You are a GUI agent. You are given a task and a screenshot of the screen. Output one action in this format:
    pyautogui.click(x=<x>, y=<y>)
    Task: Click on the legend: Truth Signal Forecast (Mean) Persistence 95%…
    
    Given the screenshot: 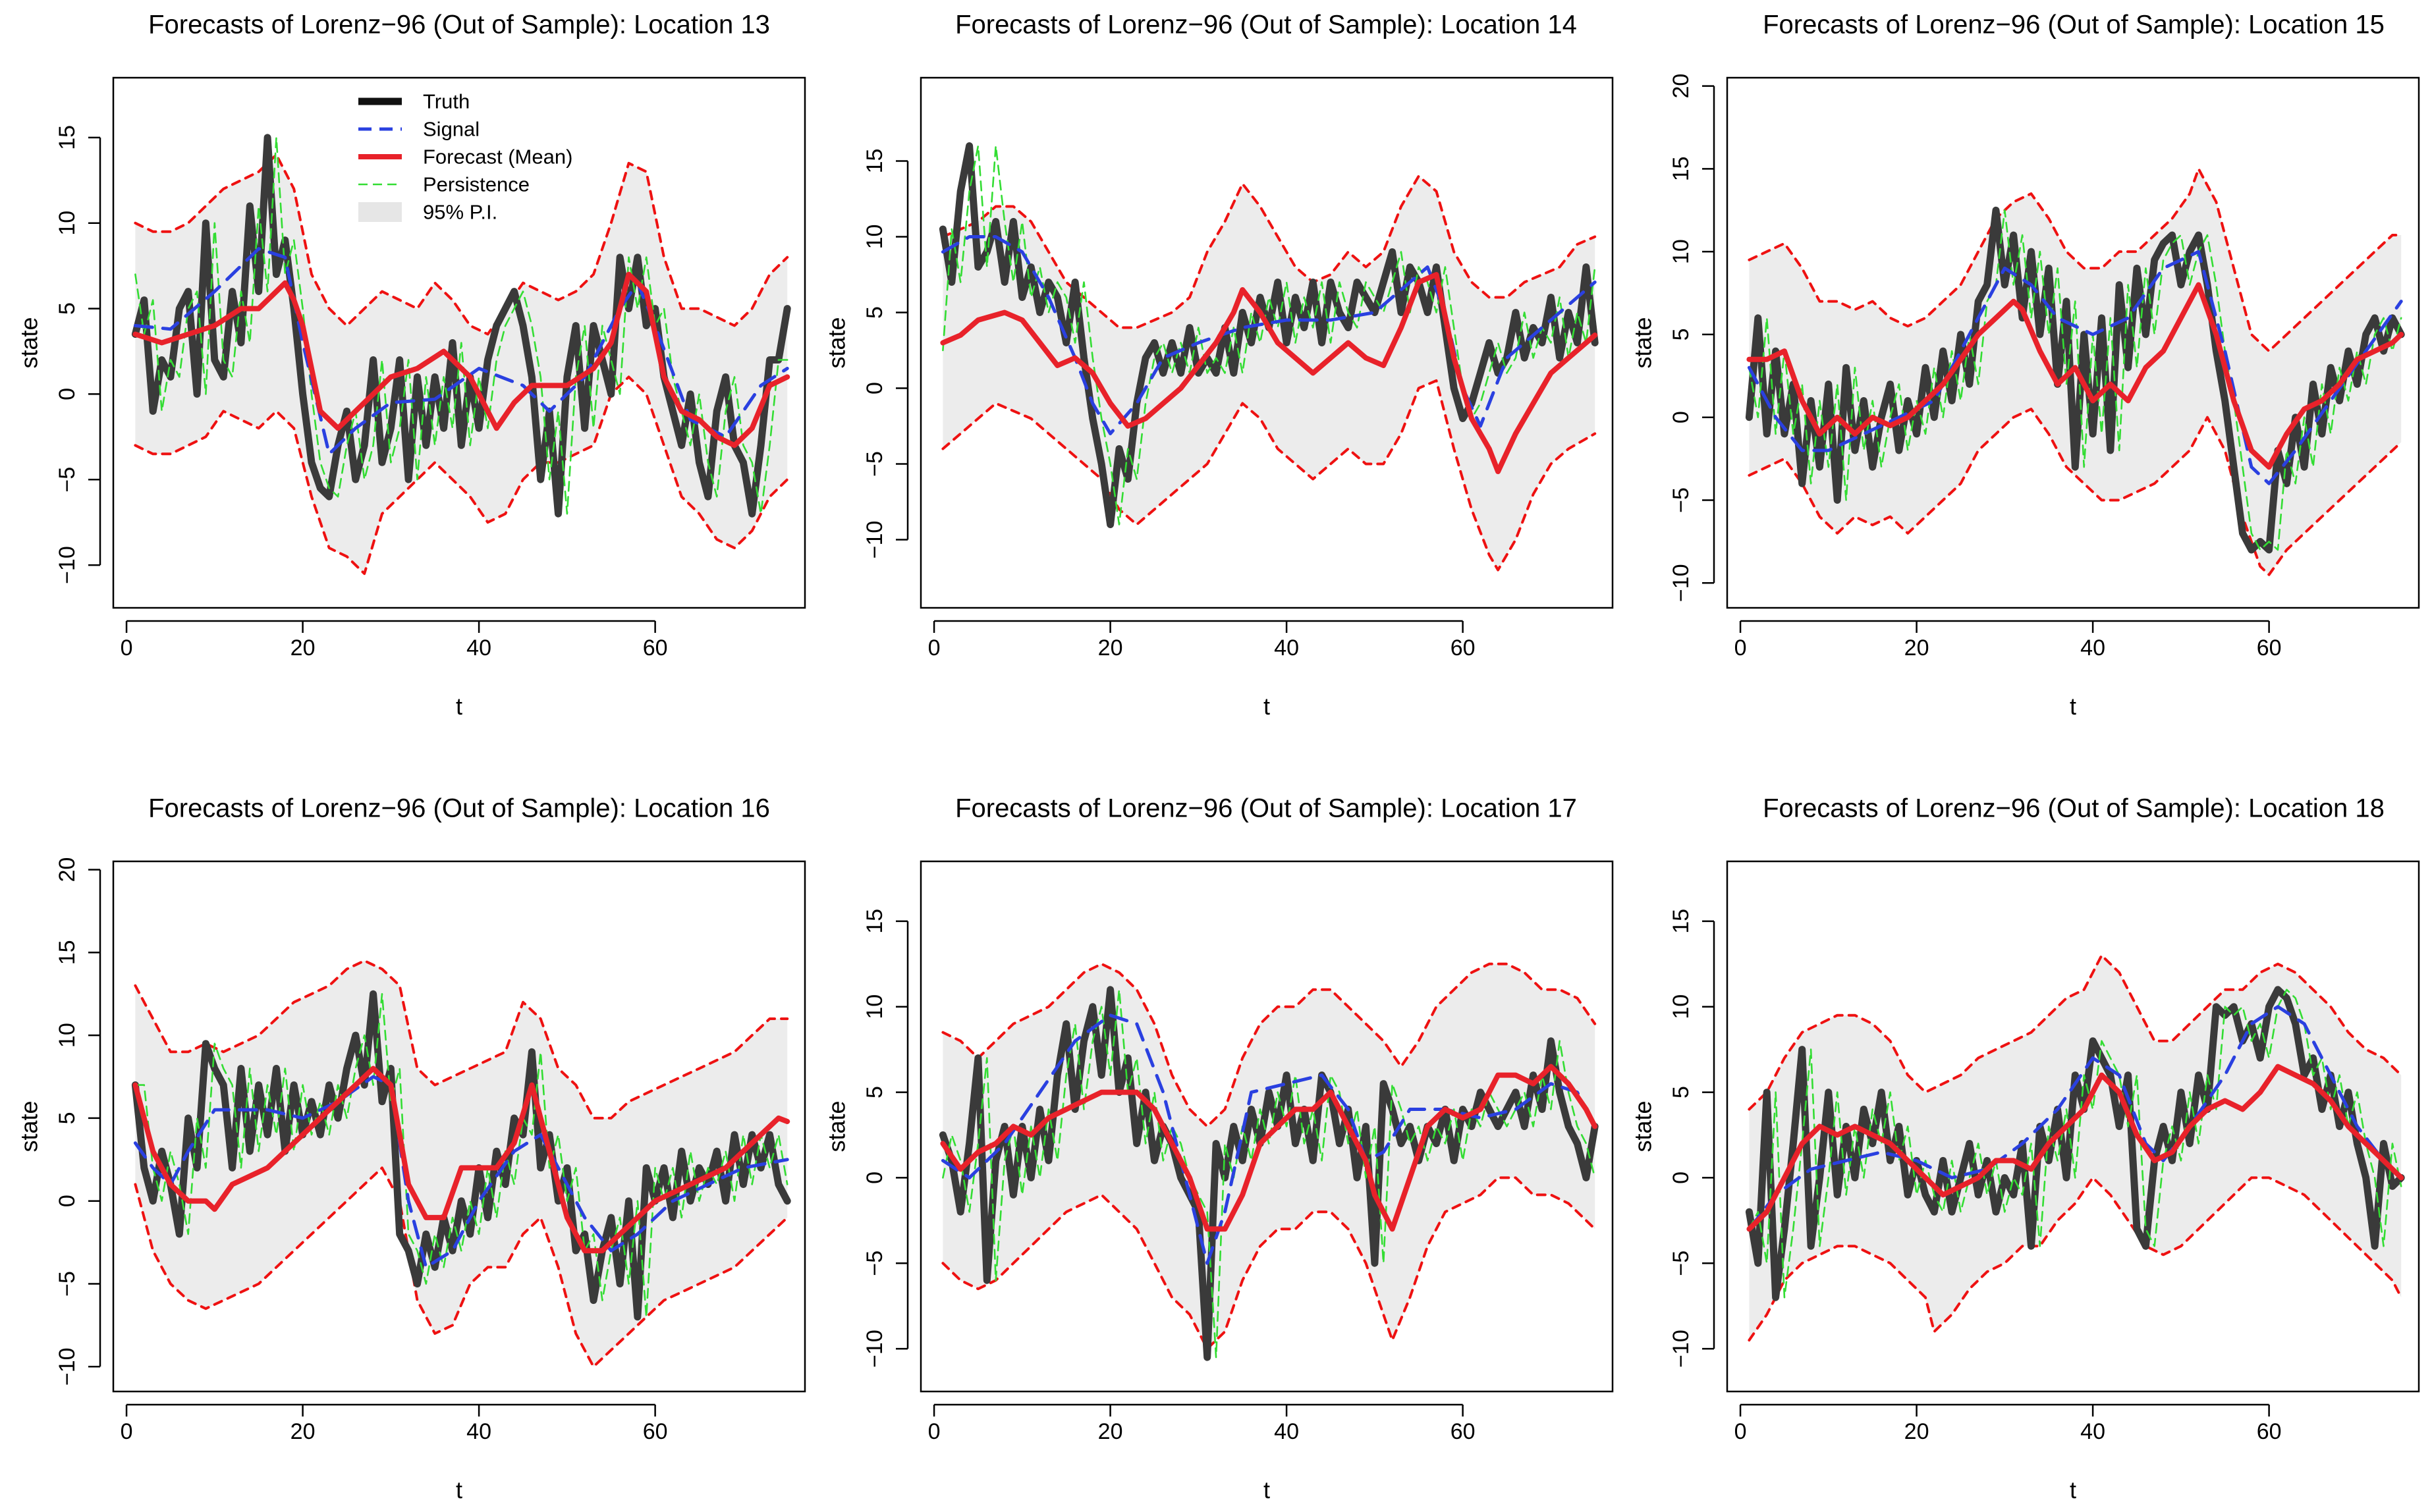 What is the action you would take?
    pyautogui.click(x=465, y=157)
    